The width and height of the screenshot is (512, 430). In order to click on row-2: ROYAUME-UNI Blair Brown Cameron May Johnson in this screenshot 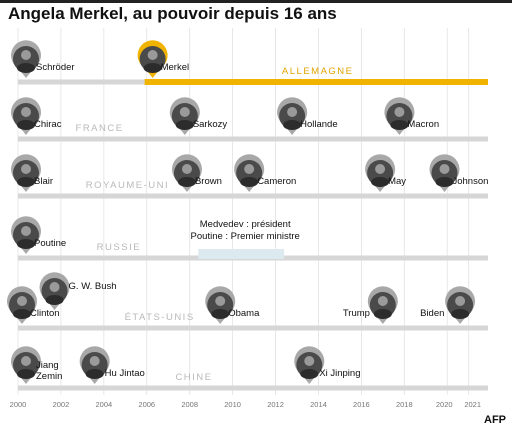, I will do `click(249, 176)`.